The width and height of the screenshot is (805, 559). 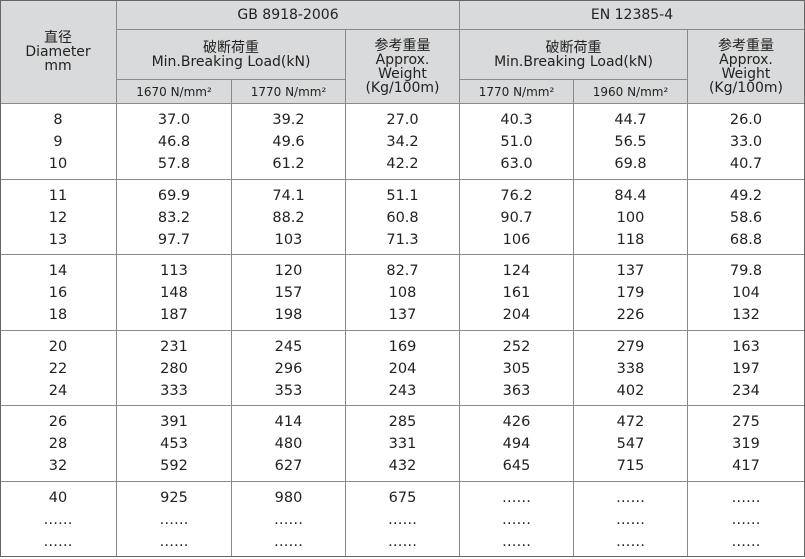 I want to click on cell-text: 12, so click(x=58, y=217).